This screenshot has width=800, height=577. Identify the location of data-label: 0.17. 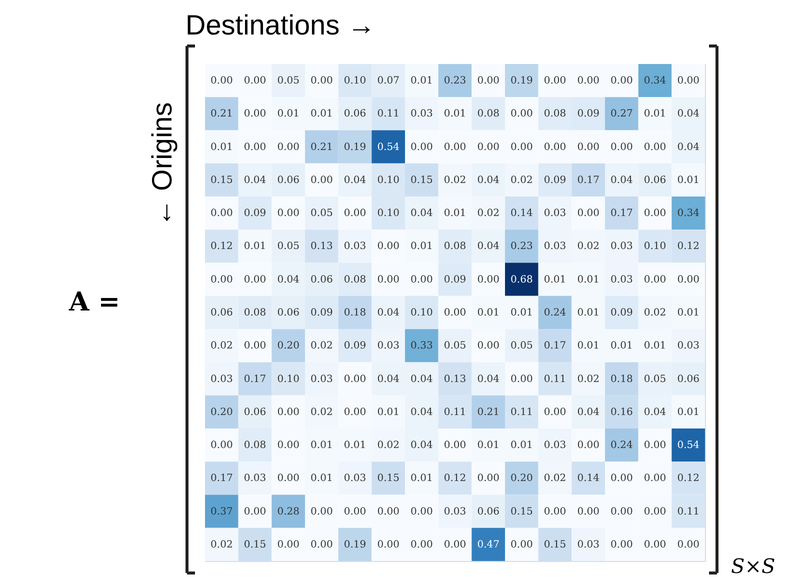
(221, 478).